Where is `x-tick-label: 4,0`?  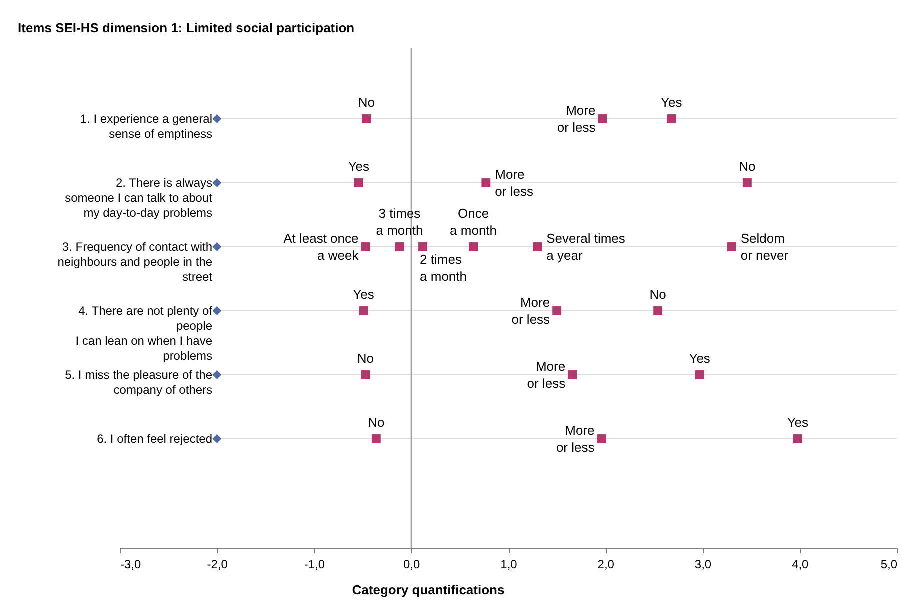 x-tick-label: 4,0 is located at coordinates (801, 565).